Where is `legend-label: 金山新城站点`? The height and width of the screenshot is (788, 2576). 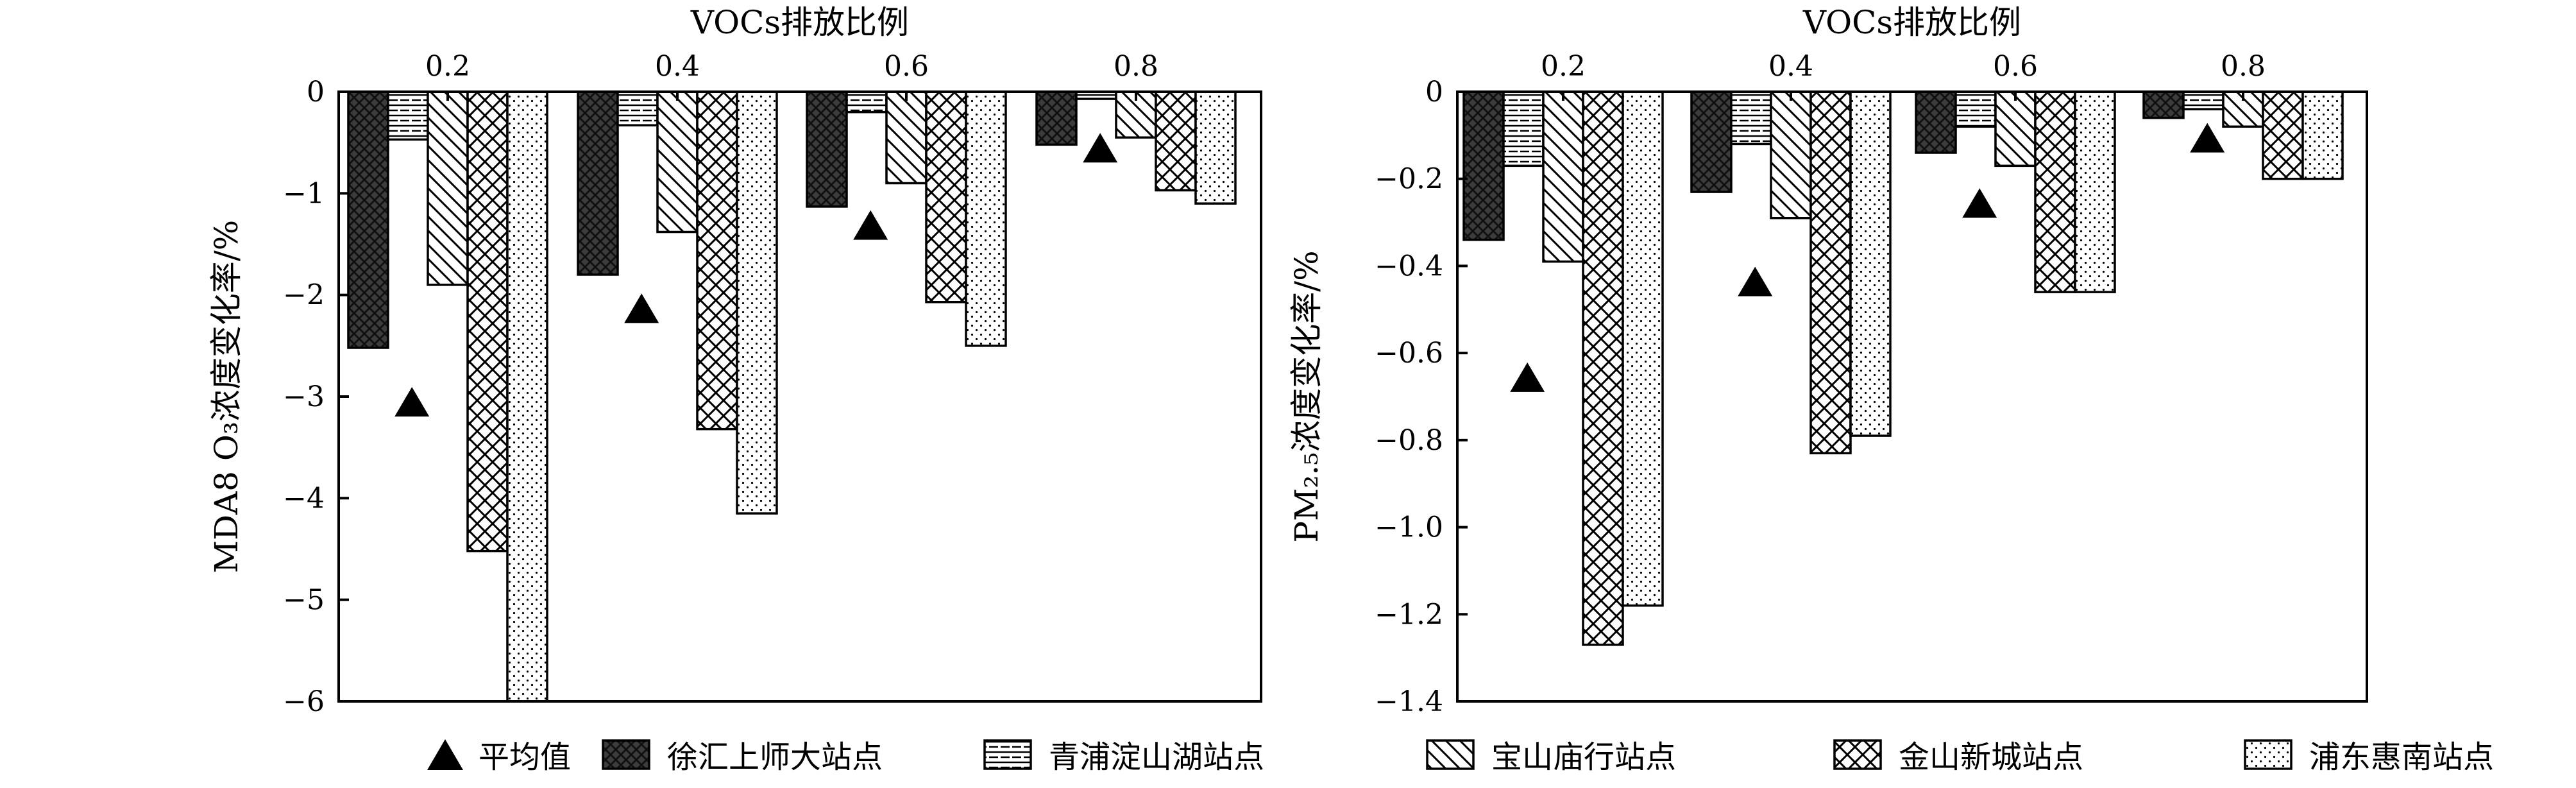 legend-label: 金山新城站点 is located at coordinates (1991, 757).